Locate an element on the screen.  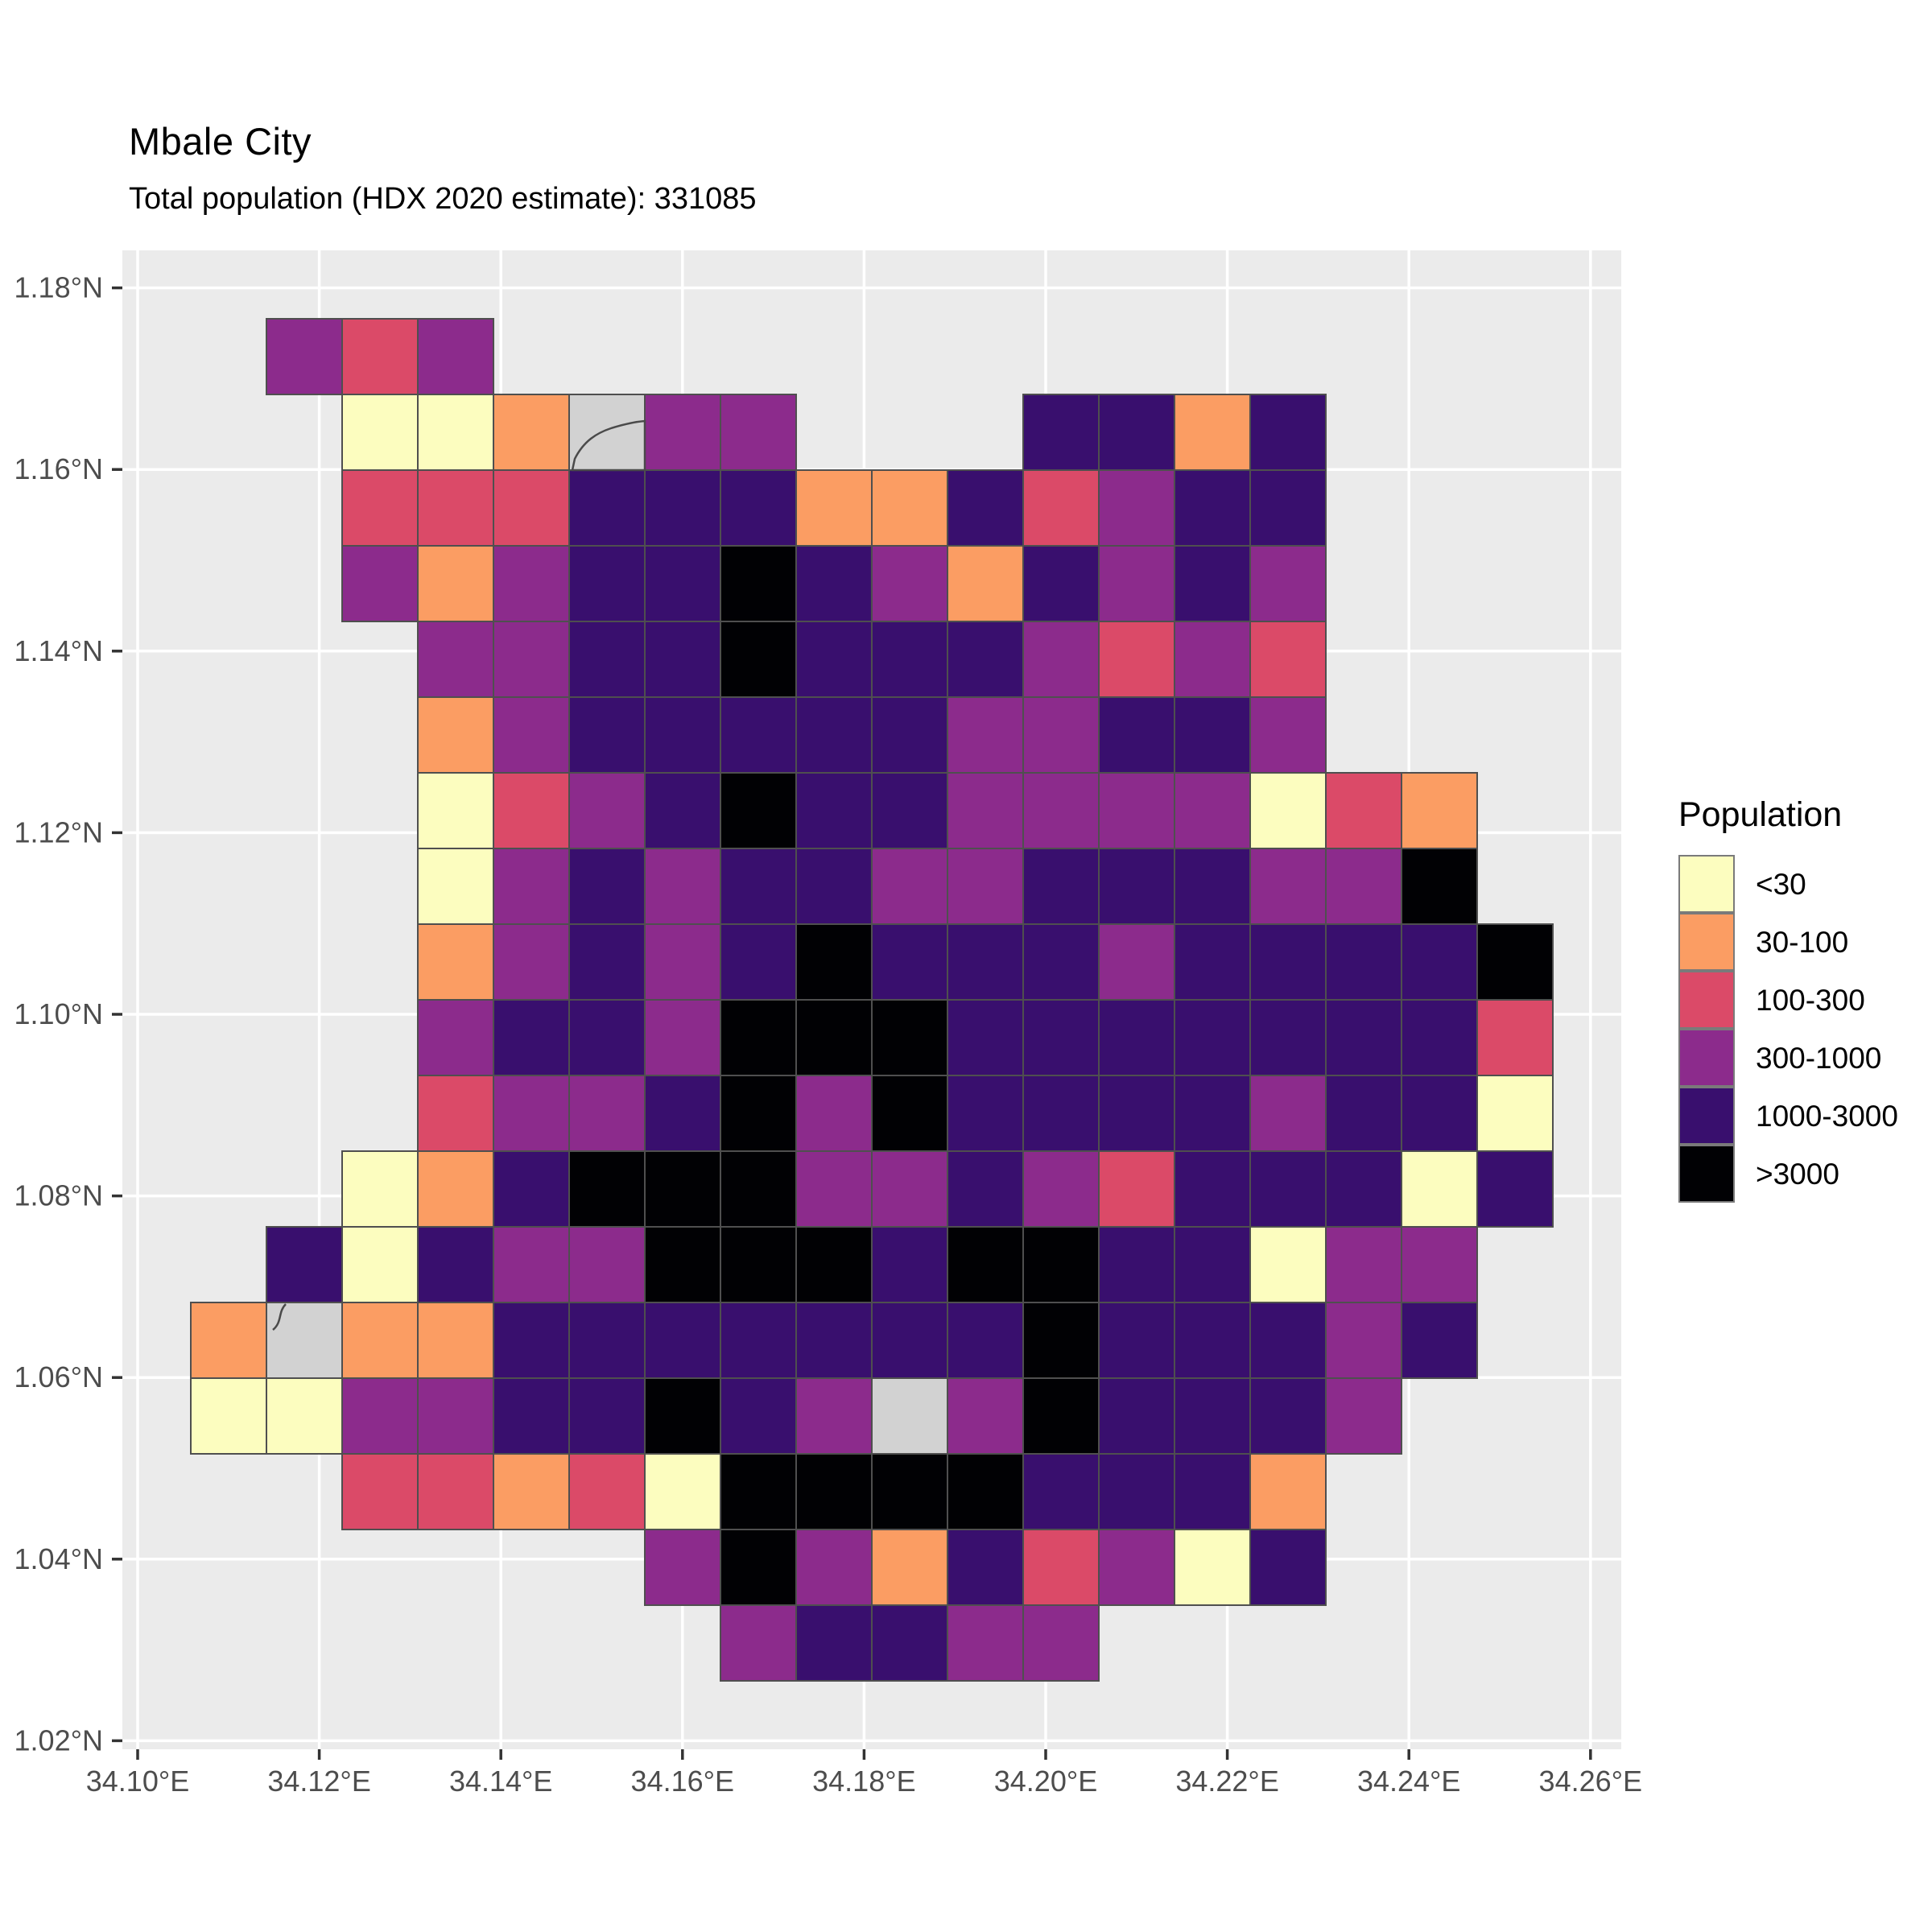
legend-item: 300-1000 is located at coordinates (1799, 1058).